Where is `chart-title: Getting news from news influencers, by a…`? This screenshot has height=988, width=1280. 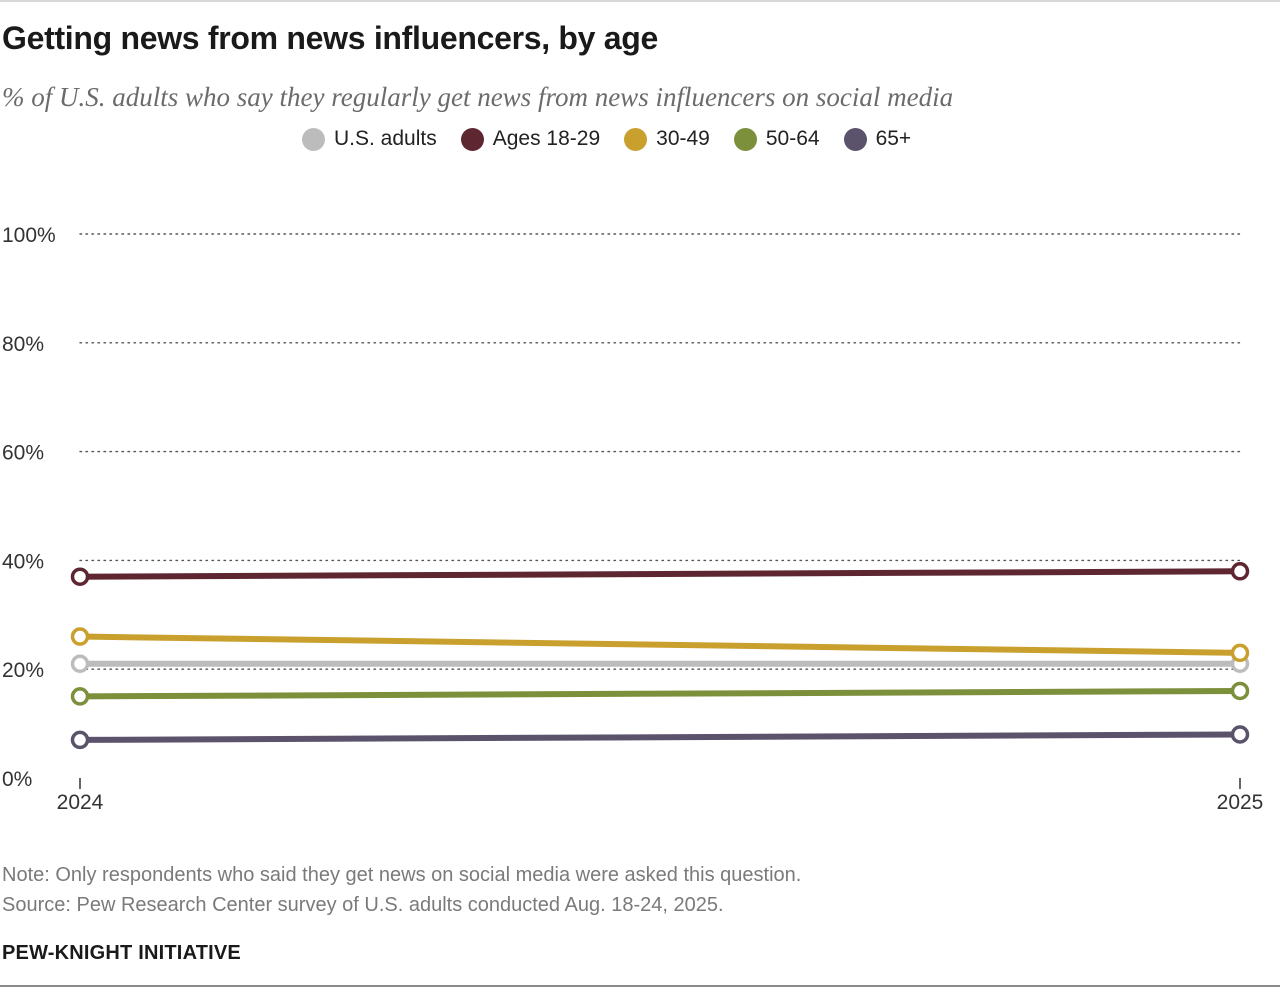
chart-title: Getting news from news influencers, by a… is located at coordinates (330, 38).